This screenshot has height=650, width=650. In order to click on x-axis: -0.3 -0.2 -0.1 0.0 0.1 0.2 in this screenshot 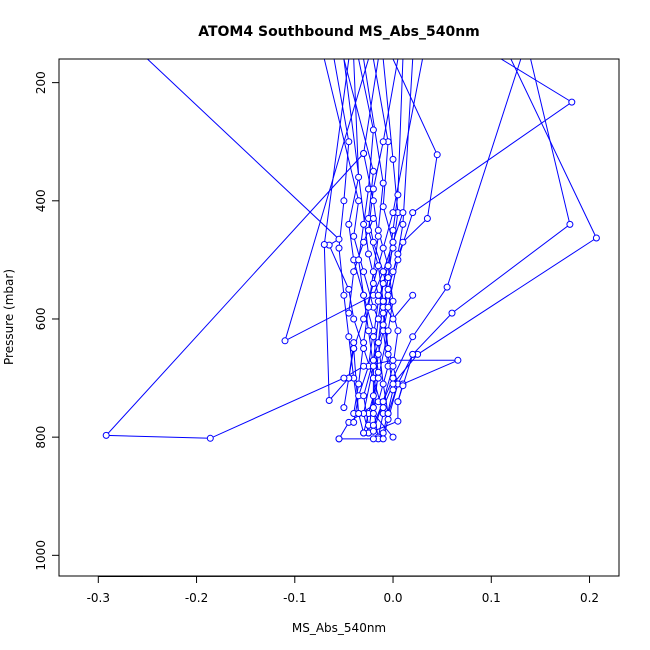, I will do `click(343, 590)`.